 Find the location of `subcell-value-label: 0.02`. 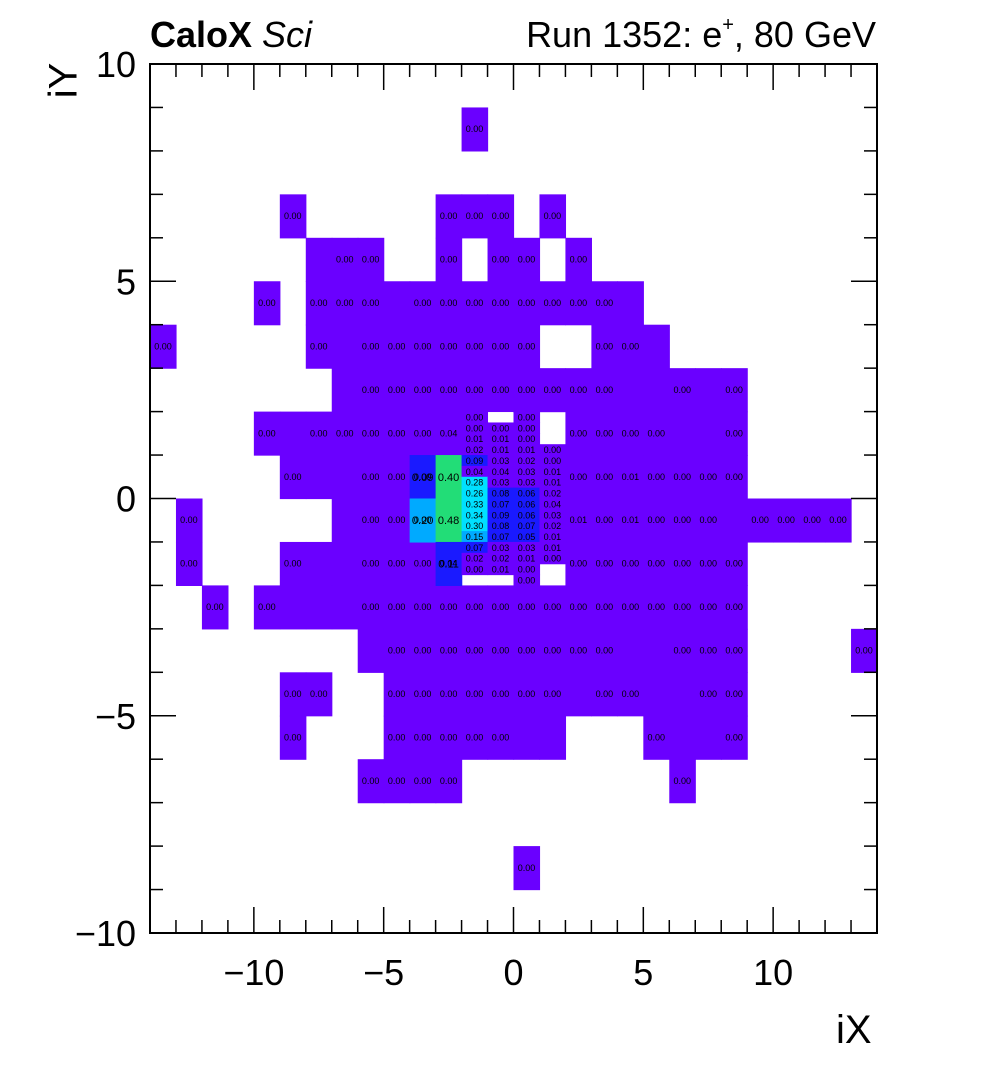

subcell-value-label: 0.02 is located at coordinates (527, 461).